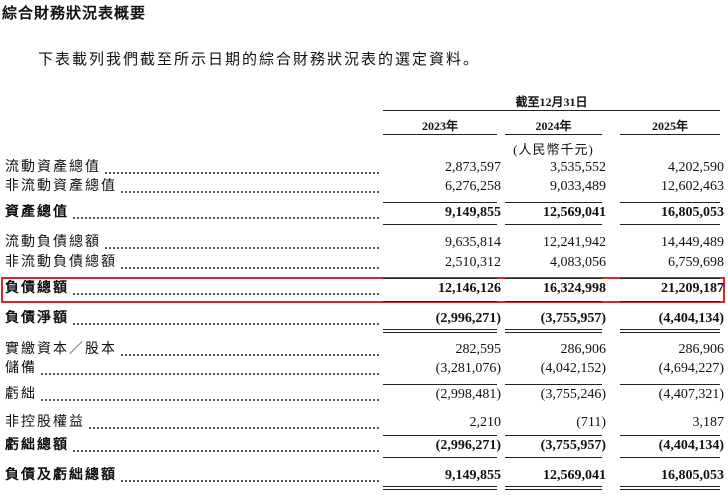  I want to click on row-label: 流動資產總值, so click(194, 168).